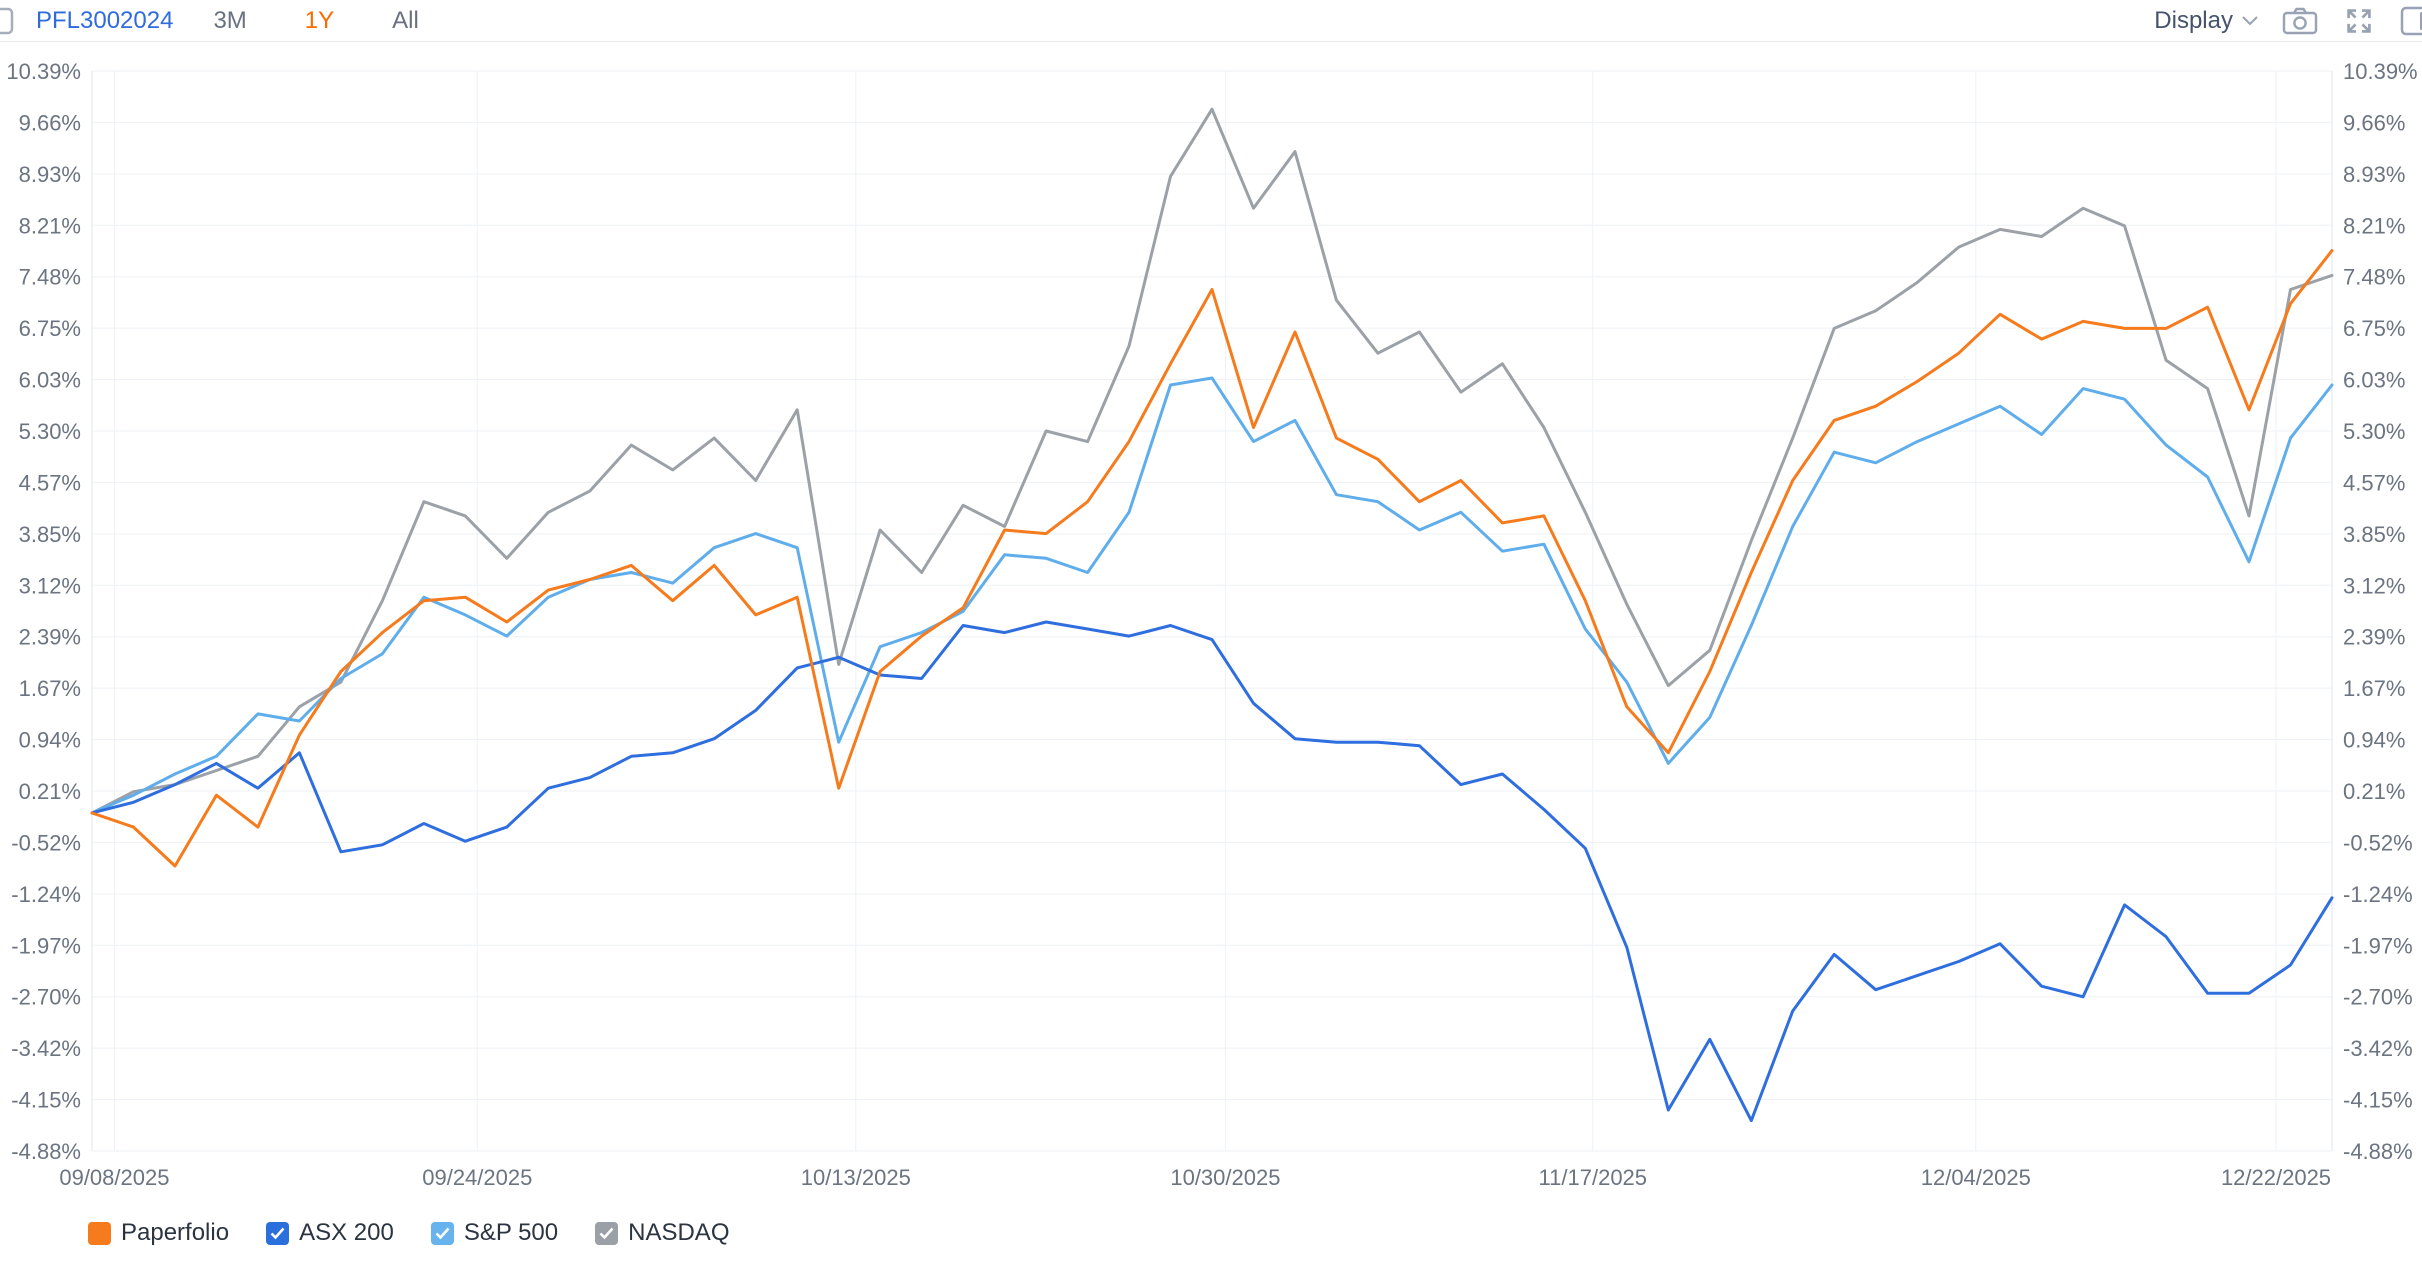  What do you see at coordinates (2359, 21) in the screenshot?
I see `expand-icon` at bounding box center [2359, 21].